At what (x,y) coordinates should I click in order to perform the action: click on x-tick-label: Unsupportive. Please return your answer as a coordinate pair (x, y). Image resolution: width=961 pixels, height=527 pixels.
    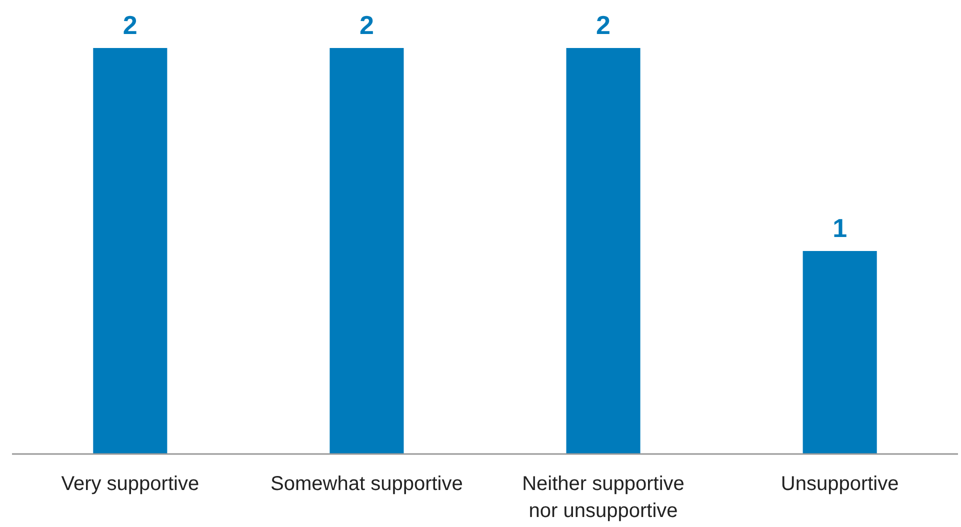
    Looking at the image, I should click on (839, 484).